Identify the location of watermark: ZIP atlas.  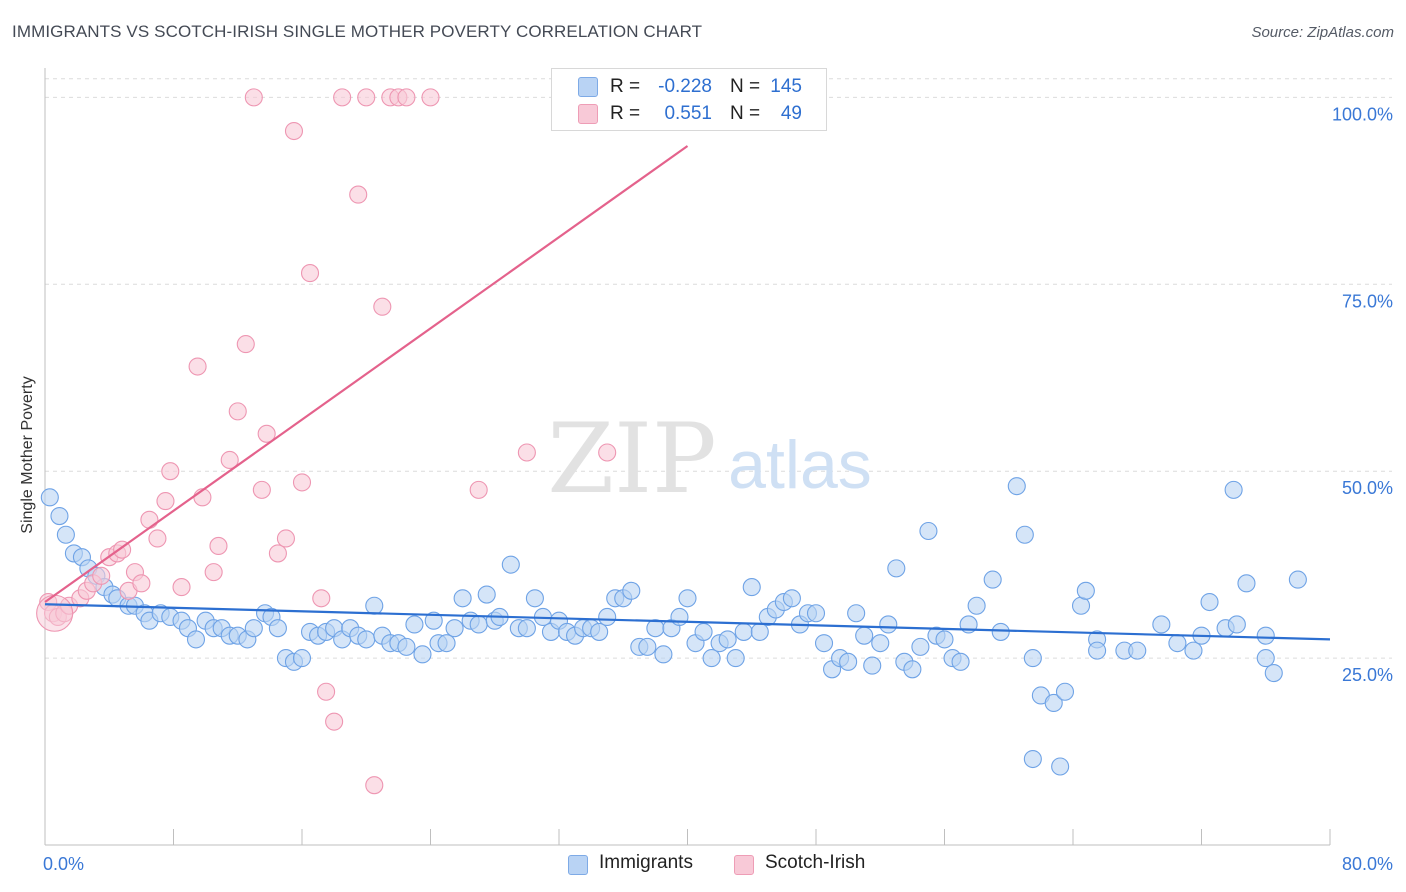
(709, 459).